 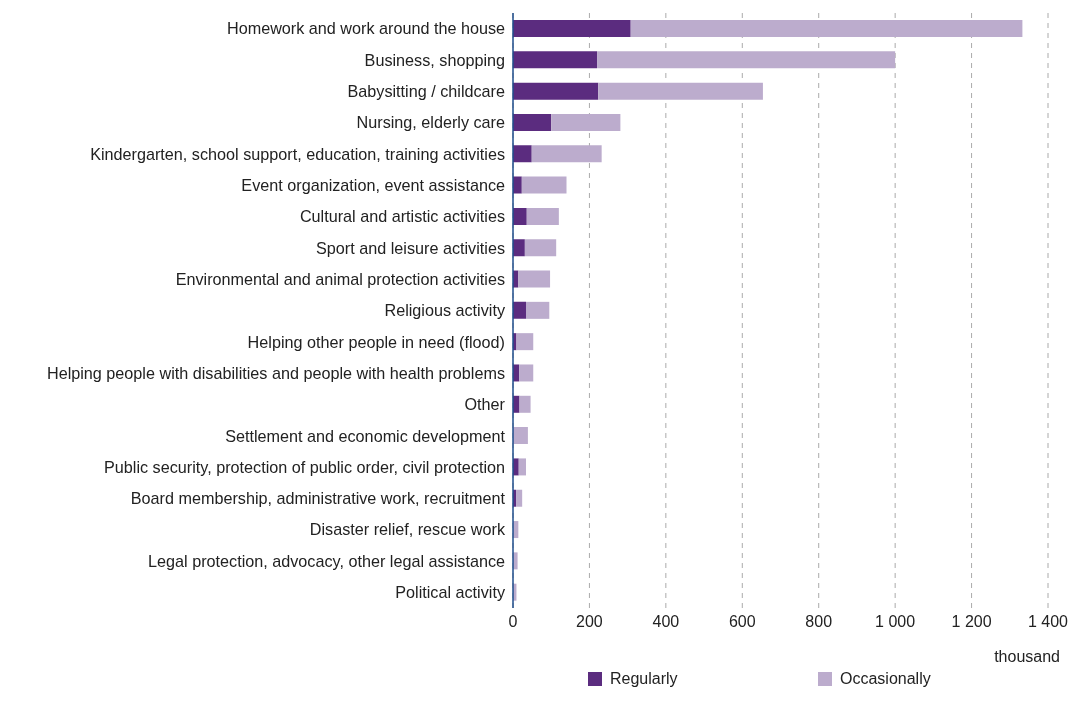 What do you see at coordinates (666, 622) in the screenshot?
I see `x-tick-label: 400` at bounding box center [666, 622].